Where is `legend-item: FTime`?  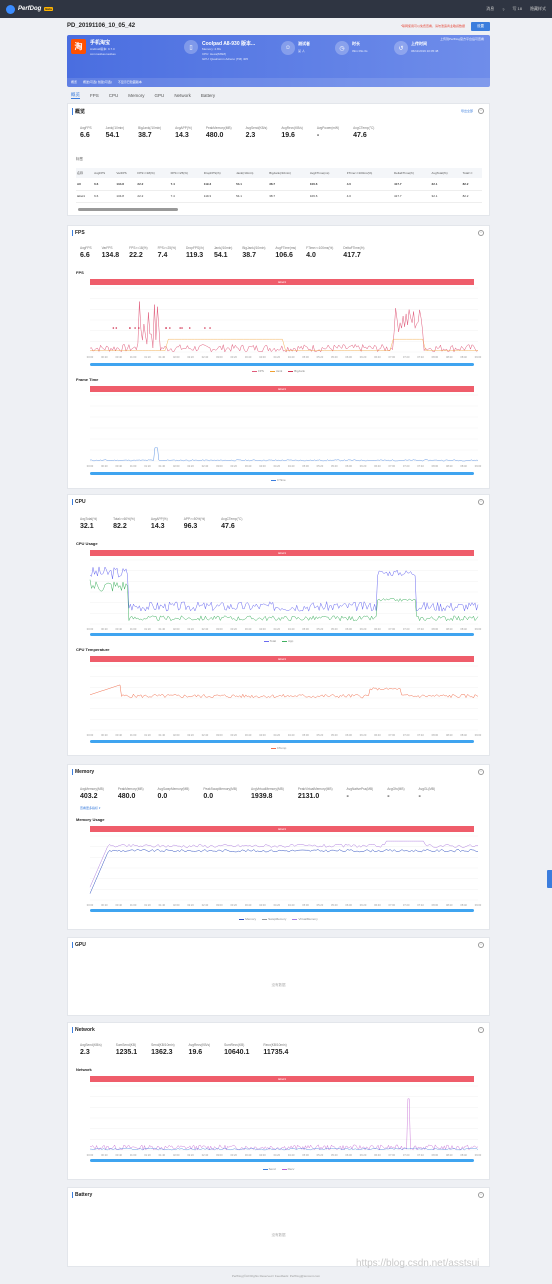
legend-item: FTime is located at coordinates (278, 480).